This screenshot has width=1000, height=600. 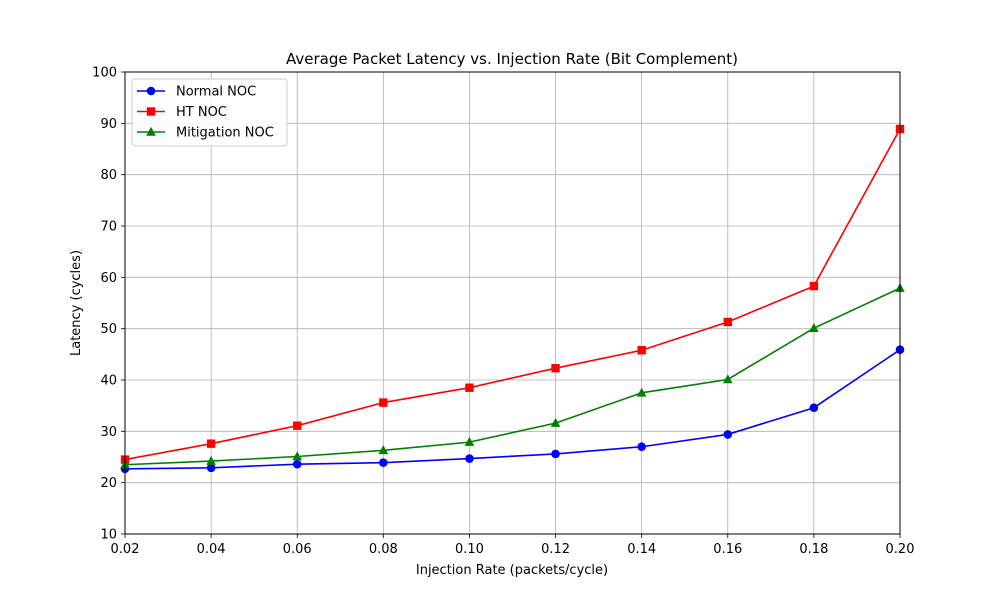 I want to click on legend-item: Mitigation NOC, so click(x=205, y=133).